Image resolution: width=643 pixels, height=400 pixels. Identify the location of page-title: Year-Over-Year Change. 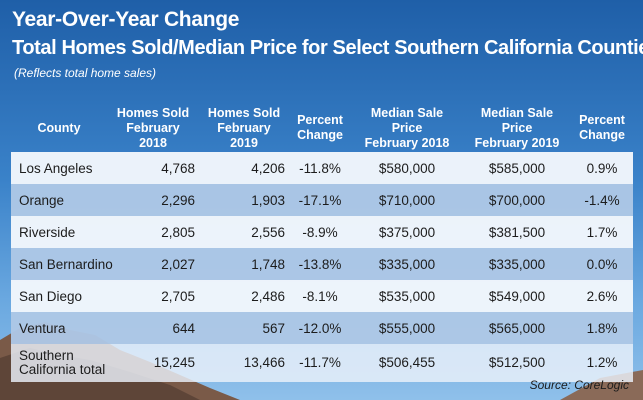
(126, 19).